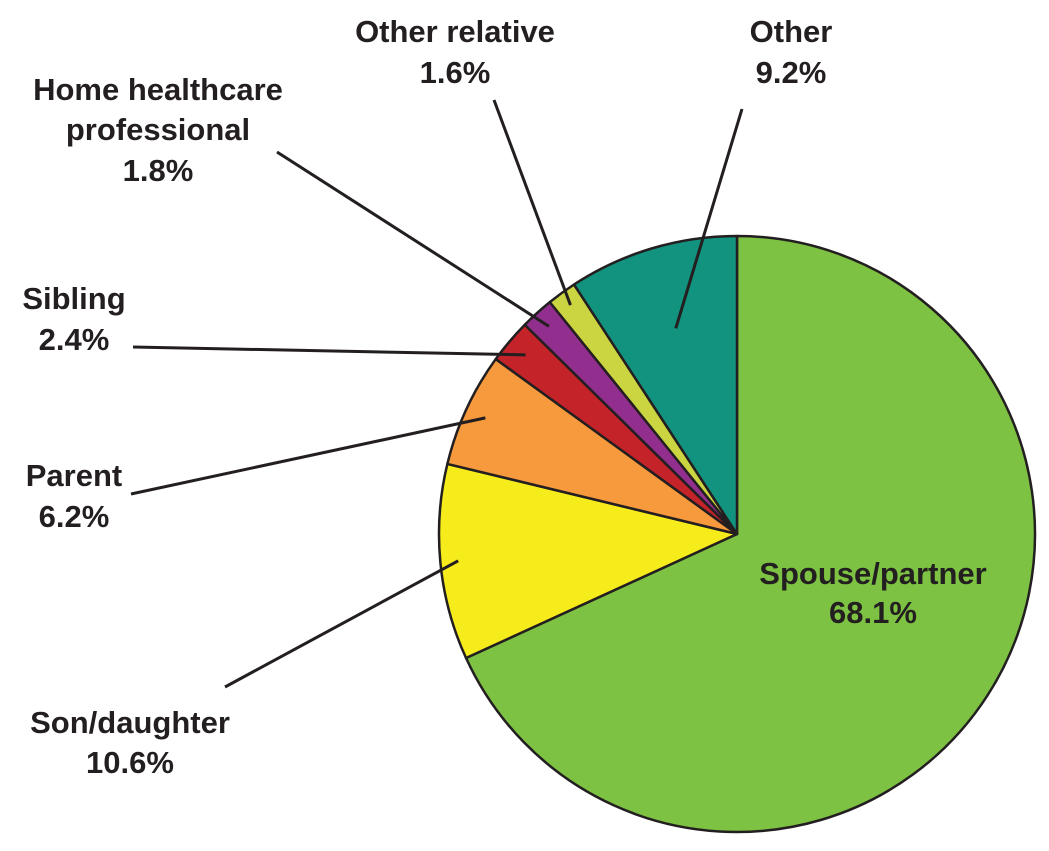  Describe the element at coordinates (709, 218) in the screenshot. I see `leader-line-other` at that location.